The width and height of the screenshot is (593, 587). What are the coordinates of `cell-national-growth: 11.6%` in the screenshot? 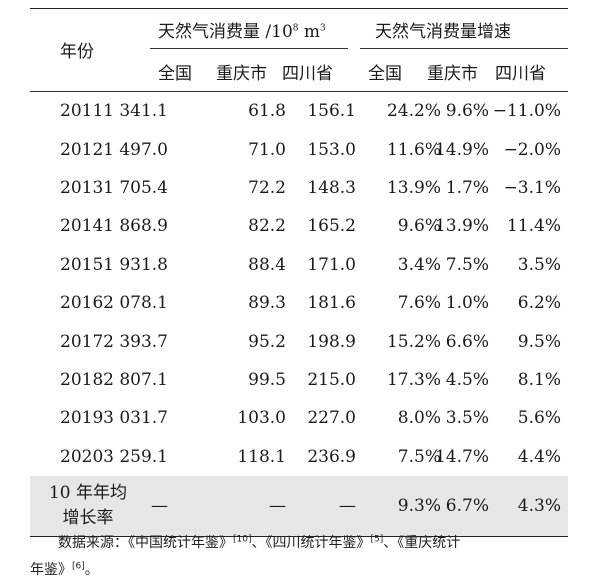 It's located at (413, 149).